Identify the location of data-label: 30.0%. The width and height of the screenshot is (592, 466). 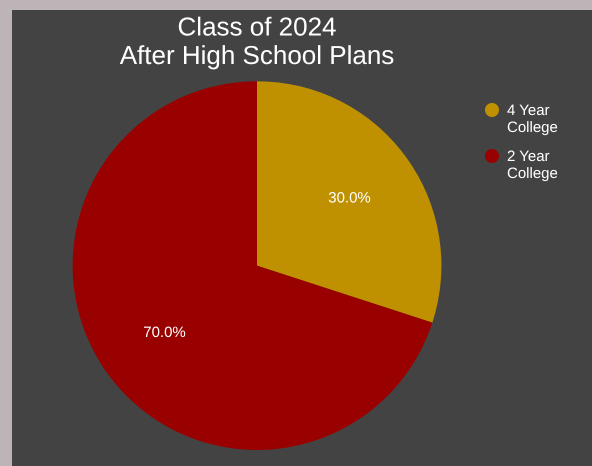
(349, 198).